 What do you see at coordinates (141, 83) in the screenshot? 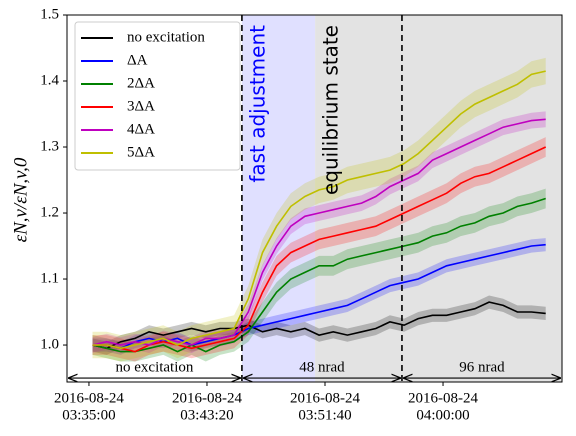
I see `legend-label: 2ΔA` at bounding box center [141, 83].